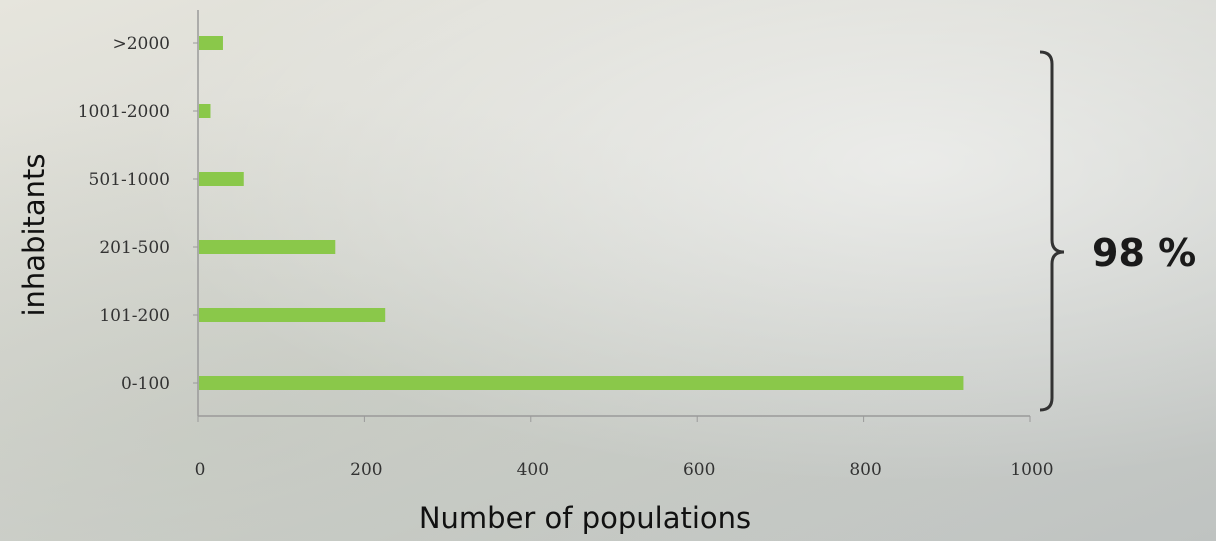 The height and width of the screenshot is (541, 1216). I want to click on y-tick-label: 1001-2000, so click(124, 112).